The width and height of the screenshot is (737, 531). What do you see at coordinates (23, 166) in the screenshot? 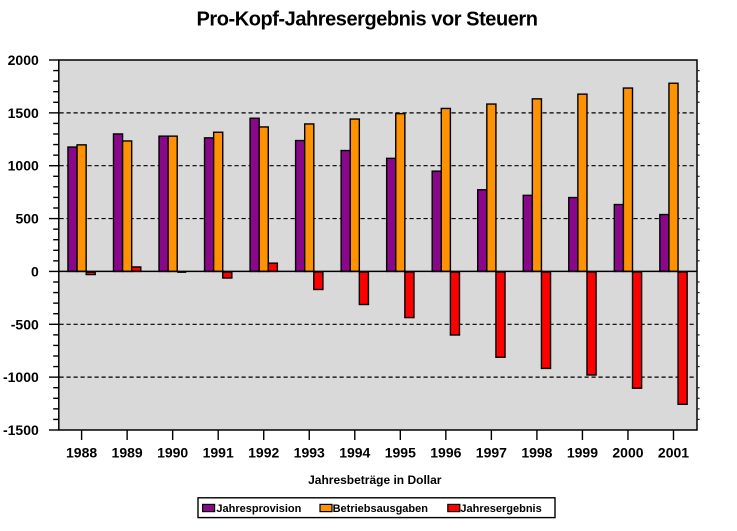
I see `svg-text: 1000` at bounding box center [23, 166].